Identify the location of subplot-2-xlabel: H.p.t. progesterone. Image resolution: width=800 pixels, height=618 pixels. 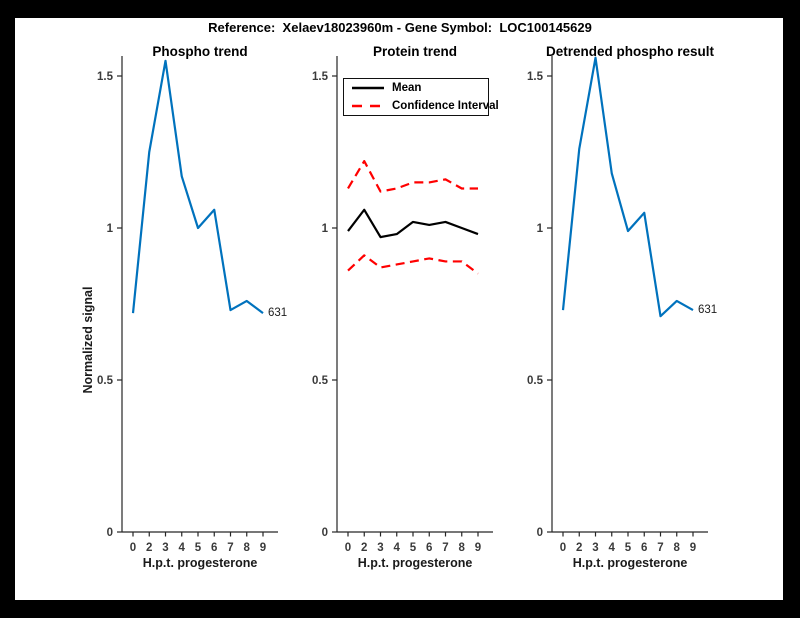
(415, 563).